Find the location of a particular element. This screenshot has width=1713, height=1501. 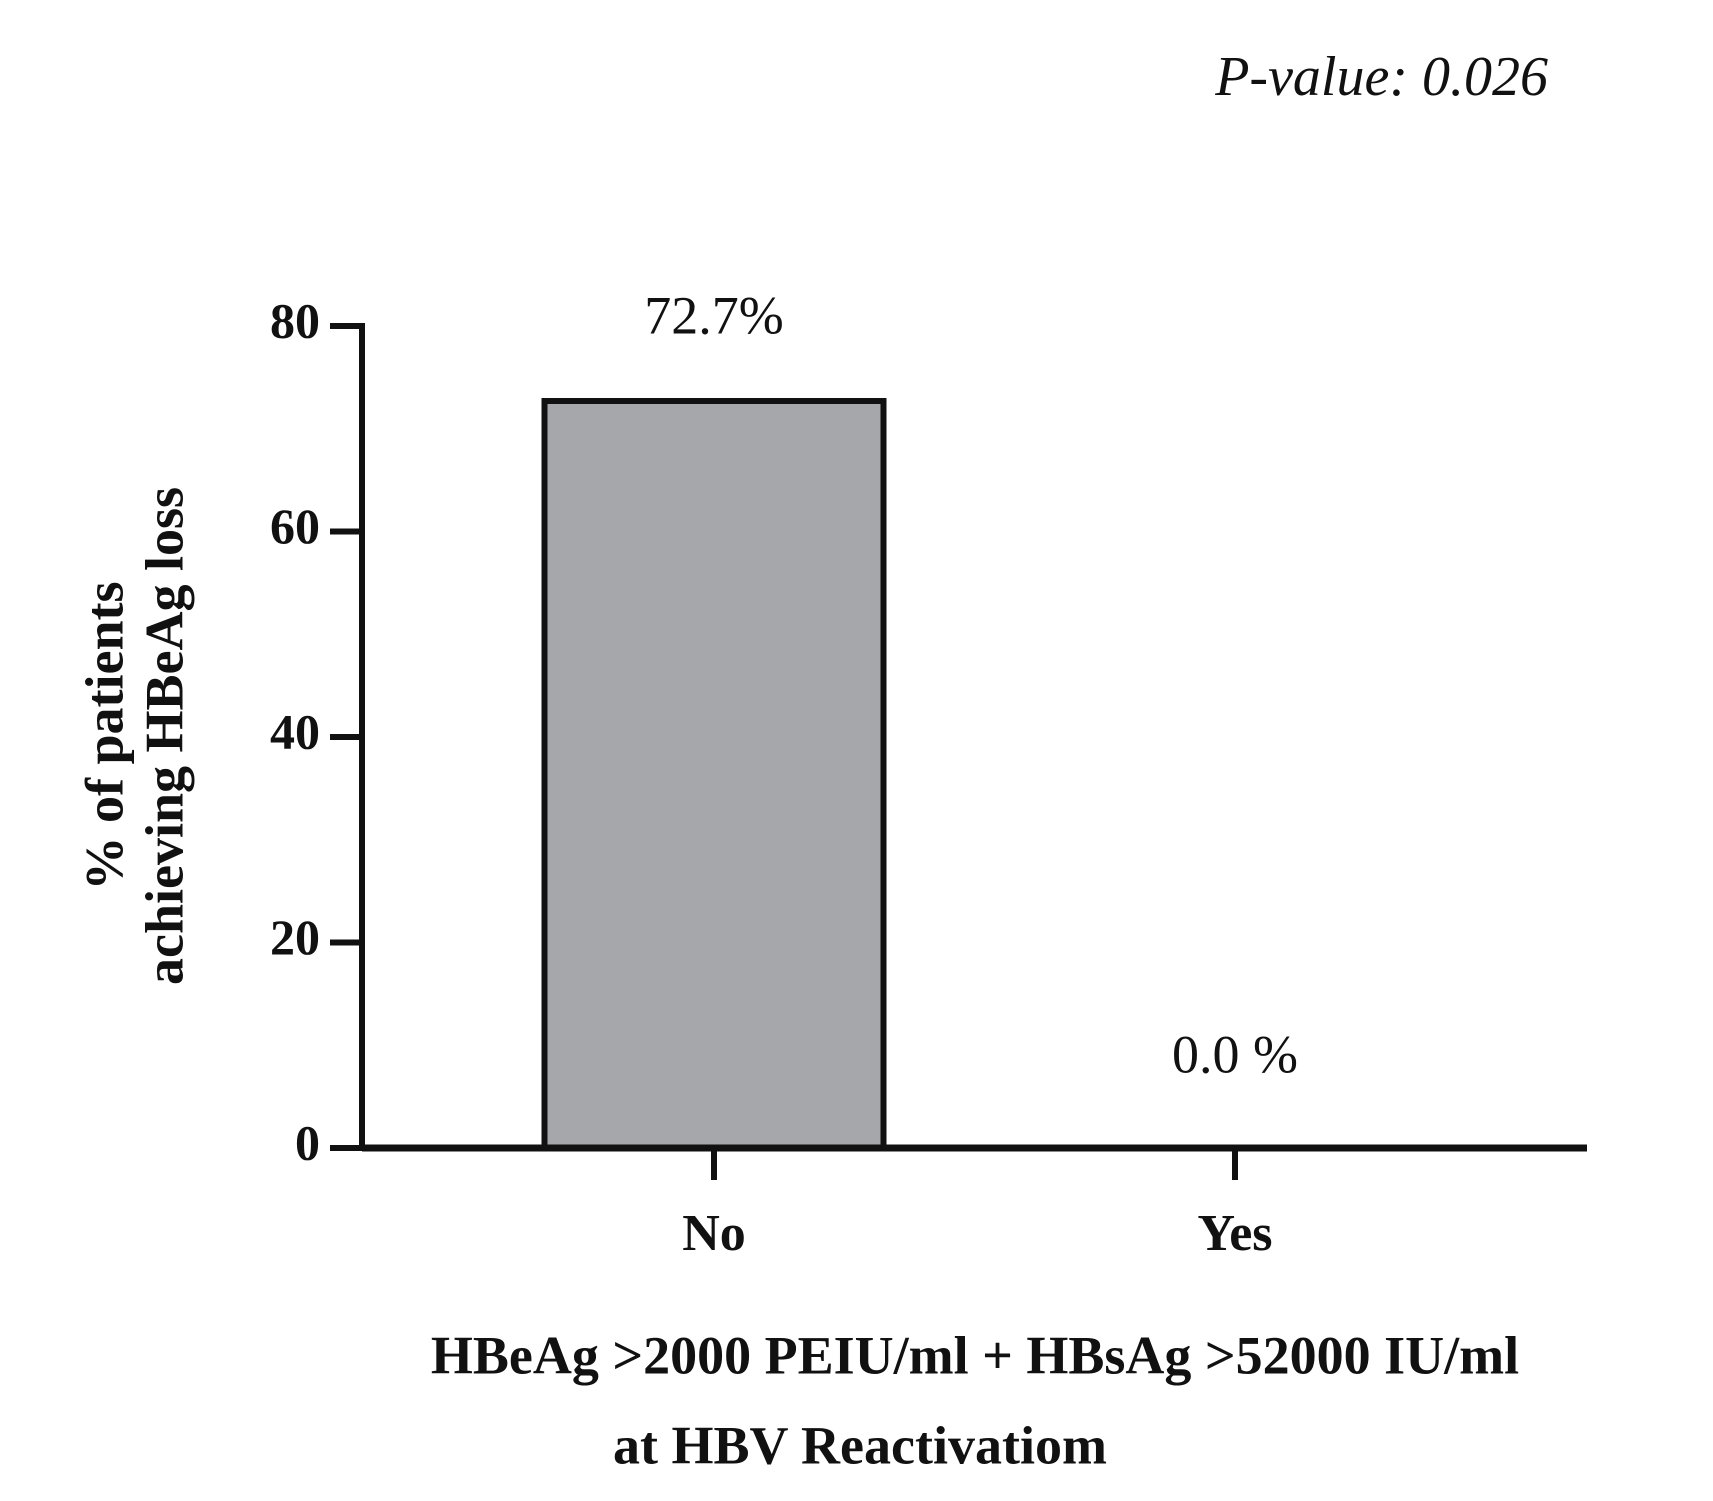

x-label-line: HBeAg >2000 PEIU/ml + HBsAg >52000 IU/ml is located at coordinates (975, 1355).